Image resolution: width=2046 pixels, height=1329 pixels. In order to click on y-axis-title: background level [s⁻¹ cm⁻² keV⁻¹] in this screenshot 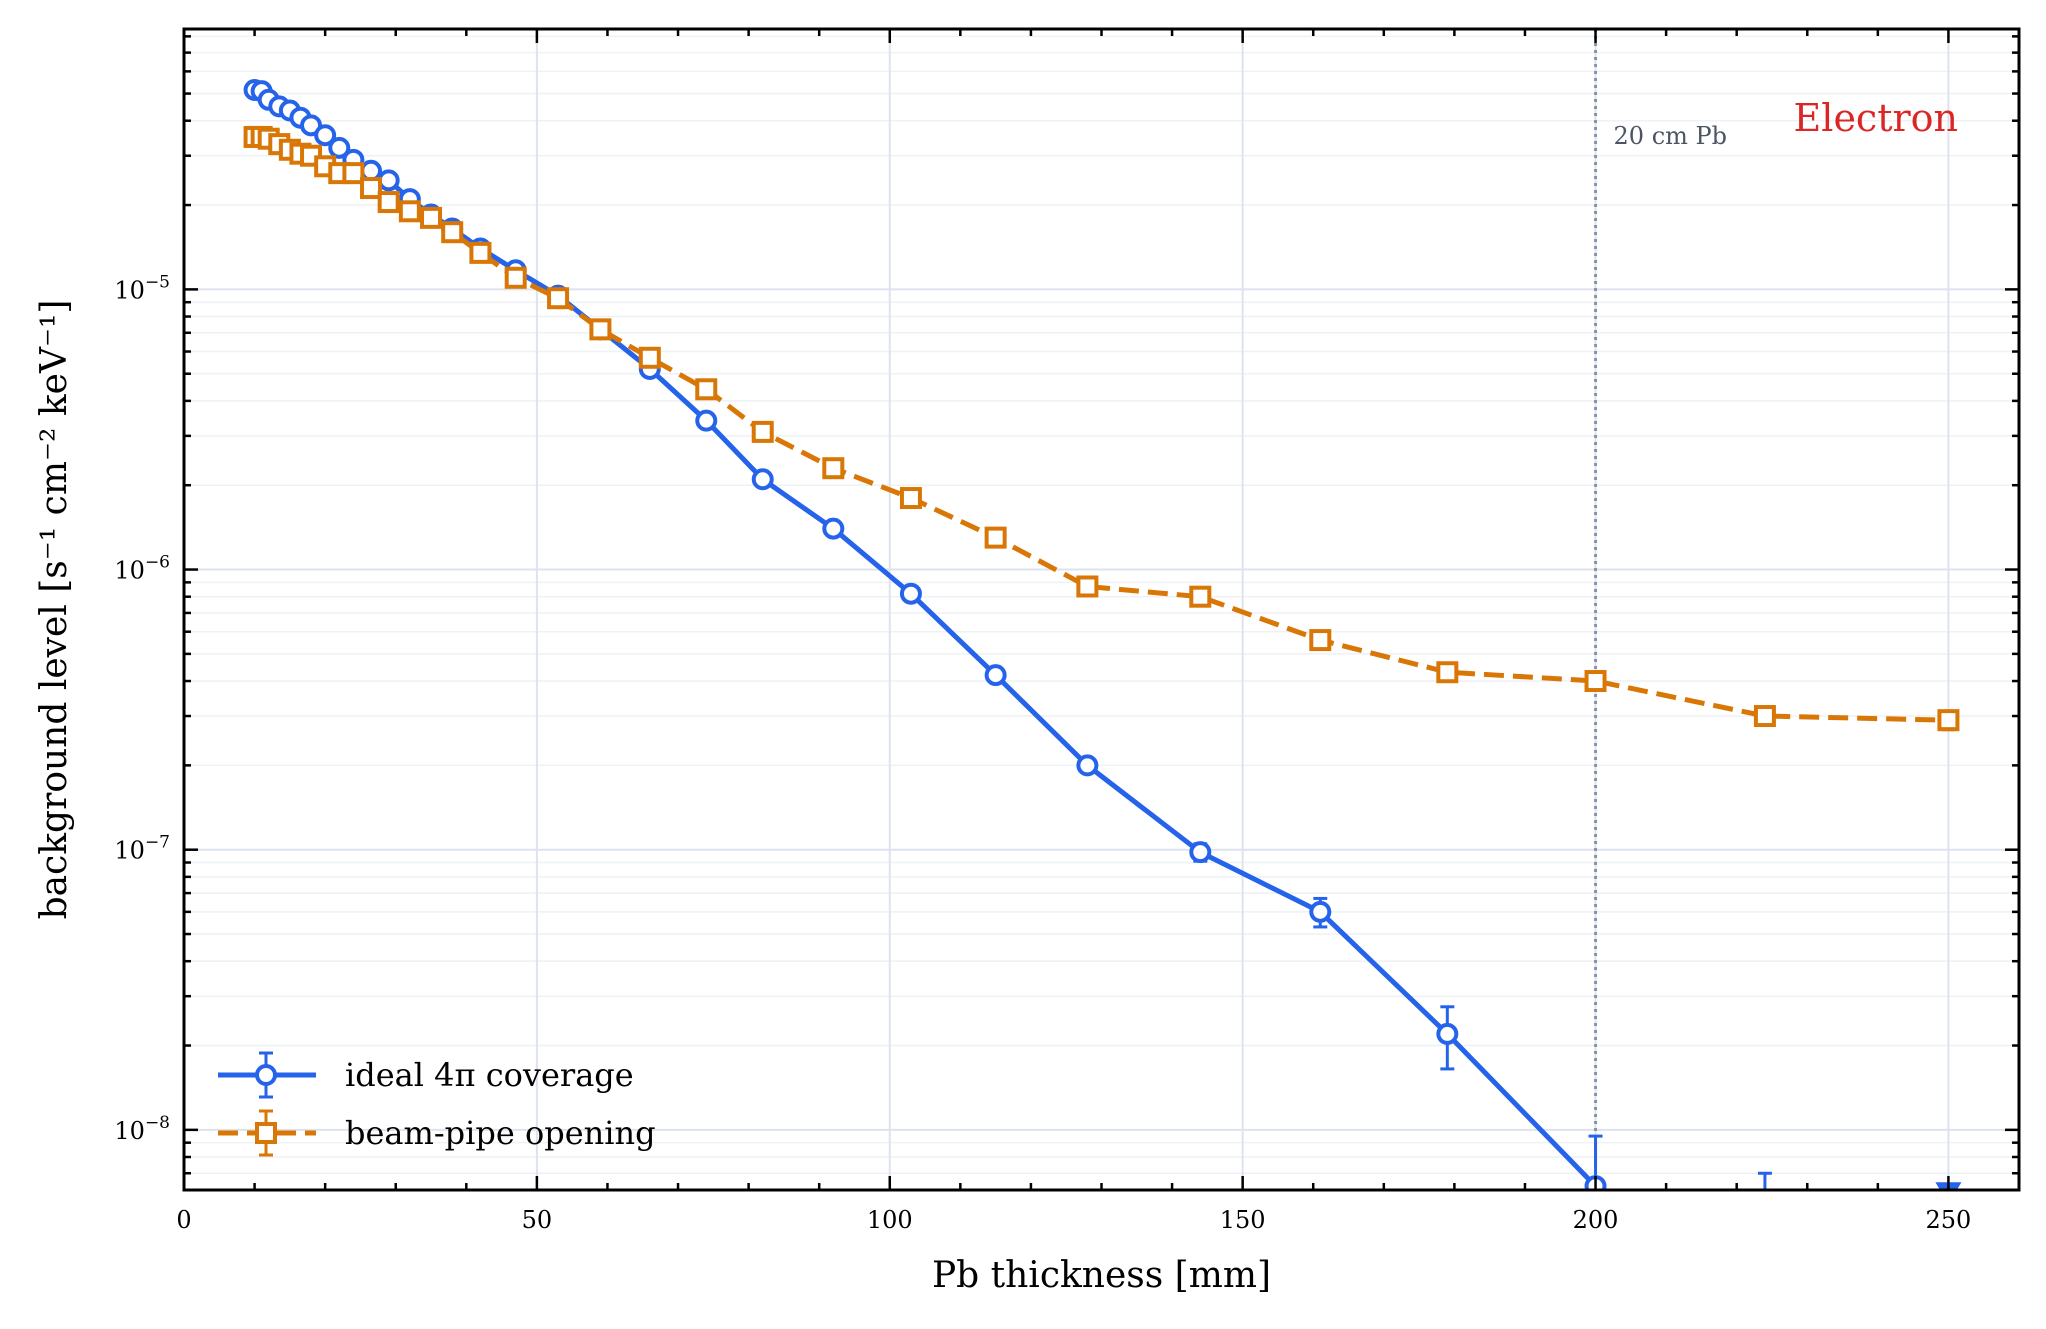, I will do `click(54, 610)`.